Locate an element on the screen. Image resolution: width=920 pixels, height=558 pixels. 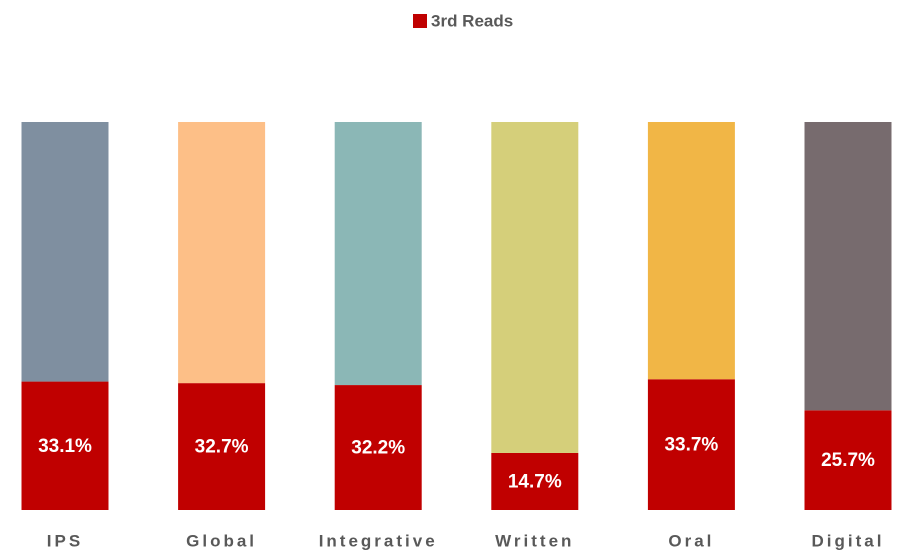
x-tick-label: Oral is located at coordinates (691, 540).